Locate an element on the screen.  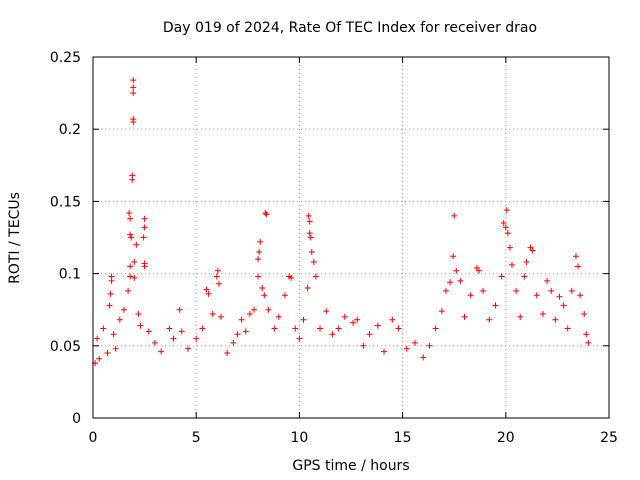
x-axis-label: GPS time / hours is located at coordinates (350, 466).